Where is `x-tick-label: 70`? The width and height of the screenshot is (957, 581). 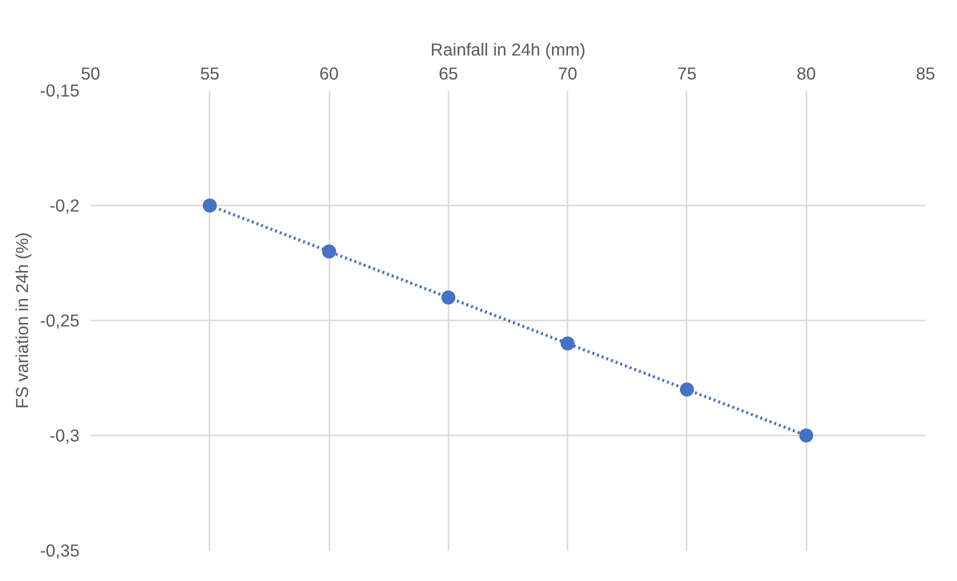
x-tick-label: 70 is located at coordinates (568, 74).